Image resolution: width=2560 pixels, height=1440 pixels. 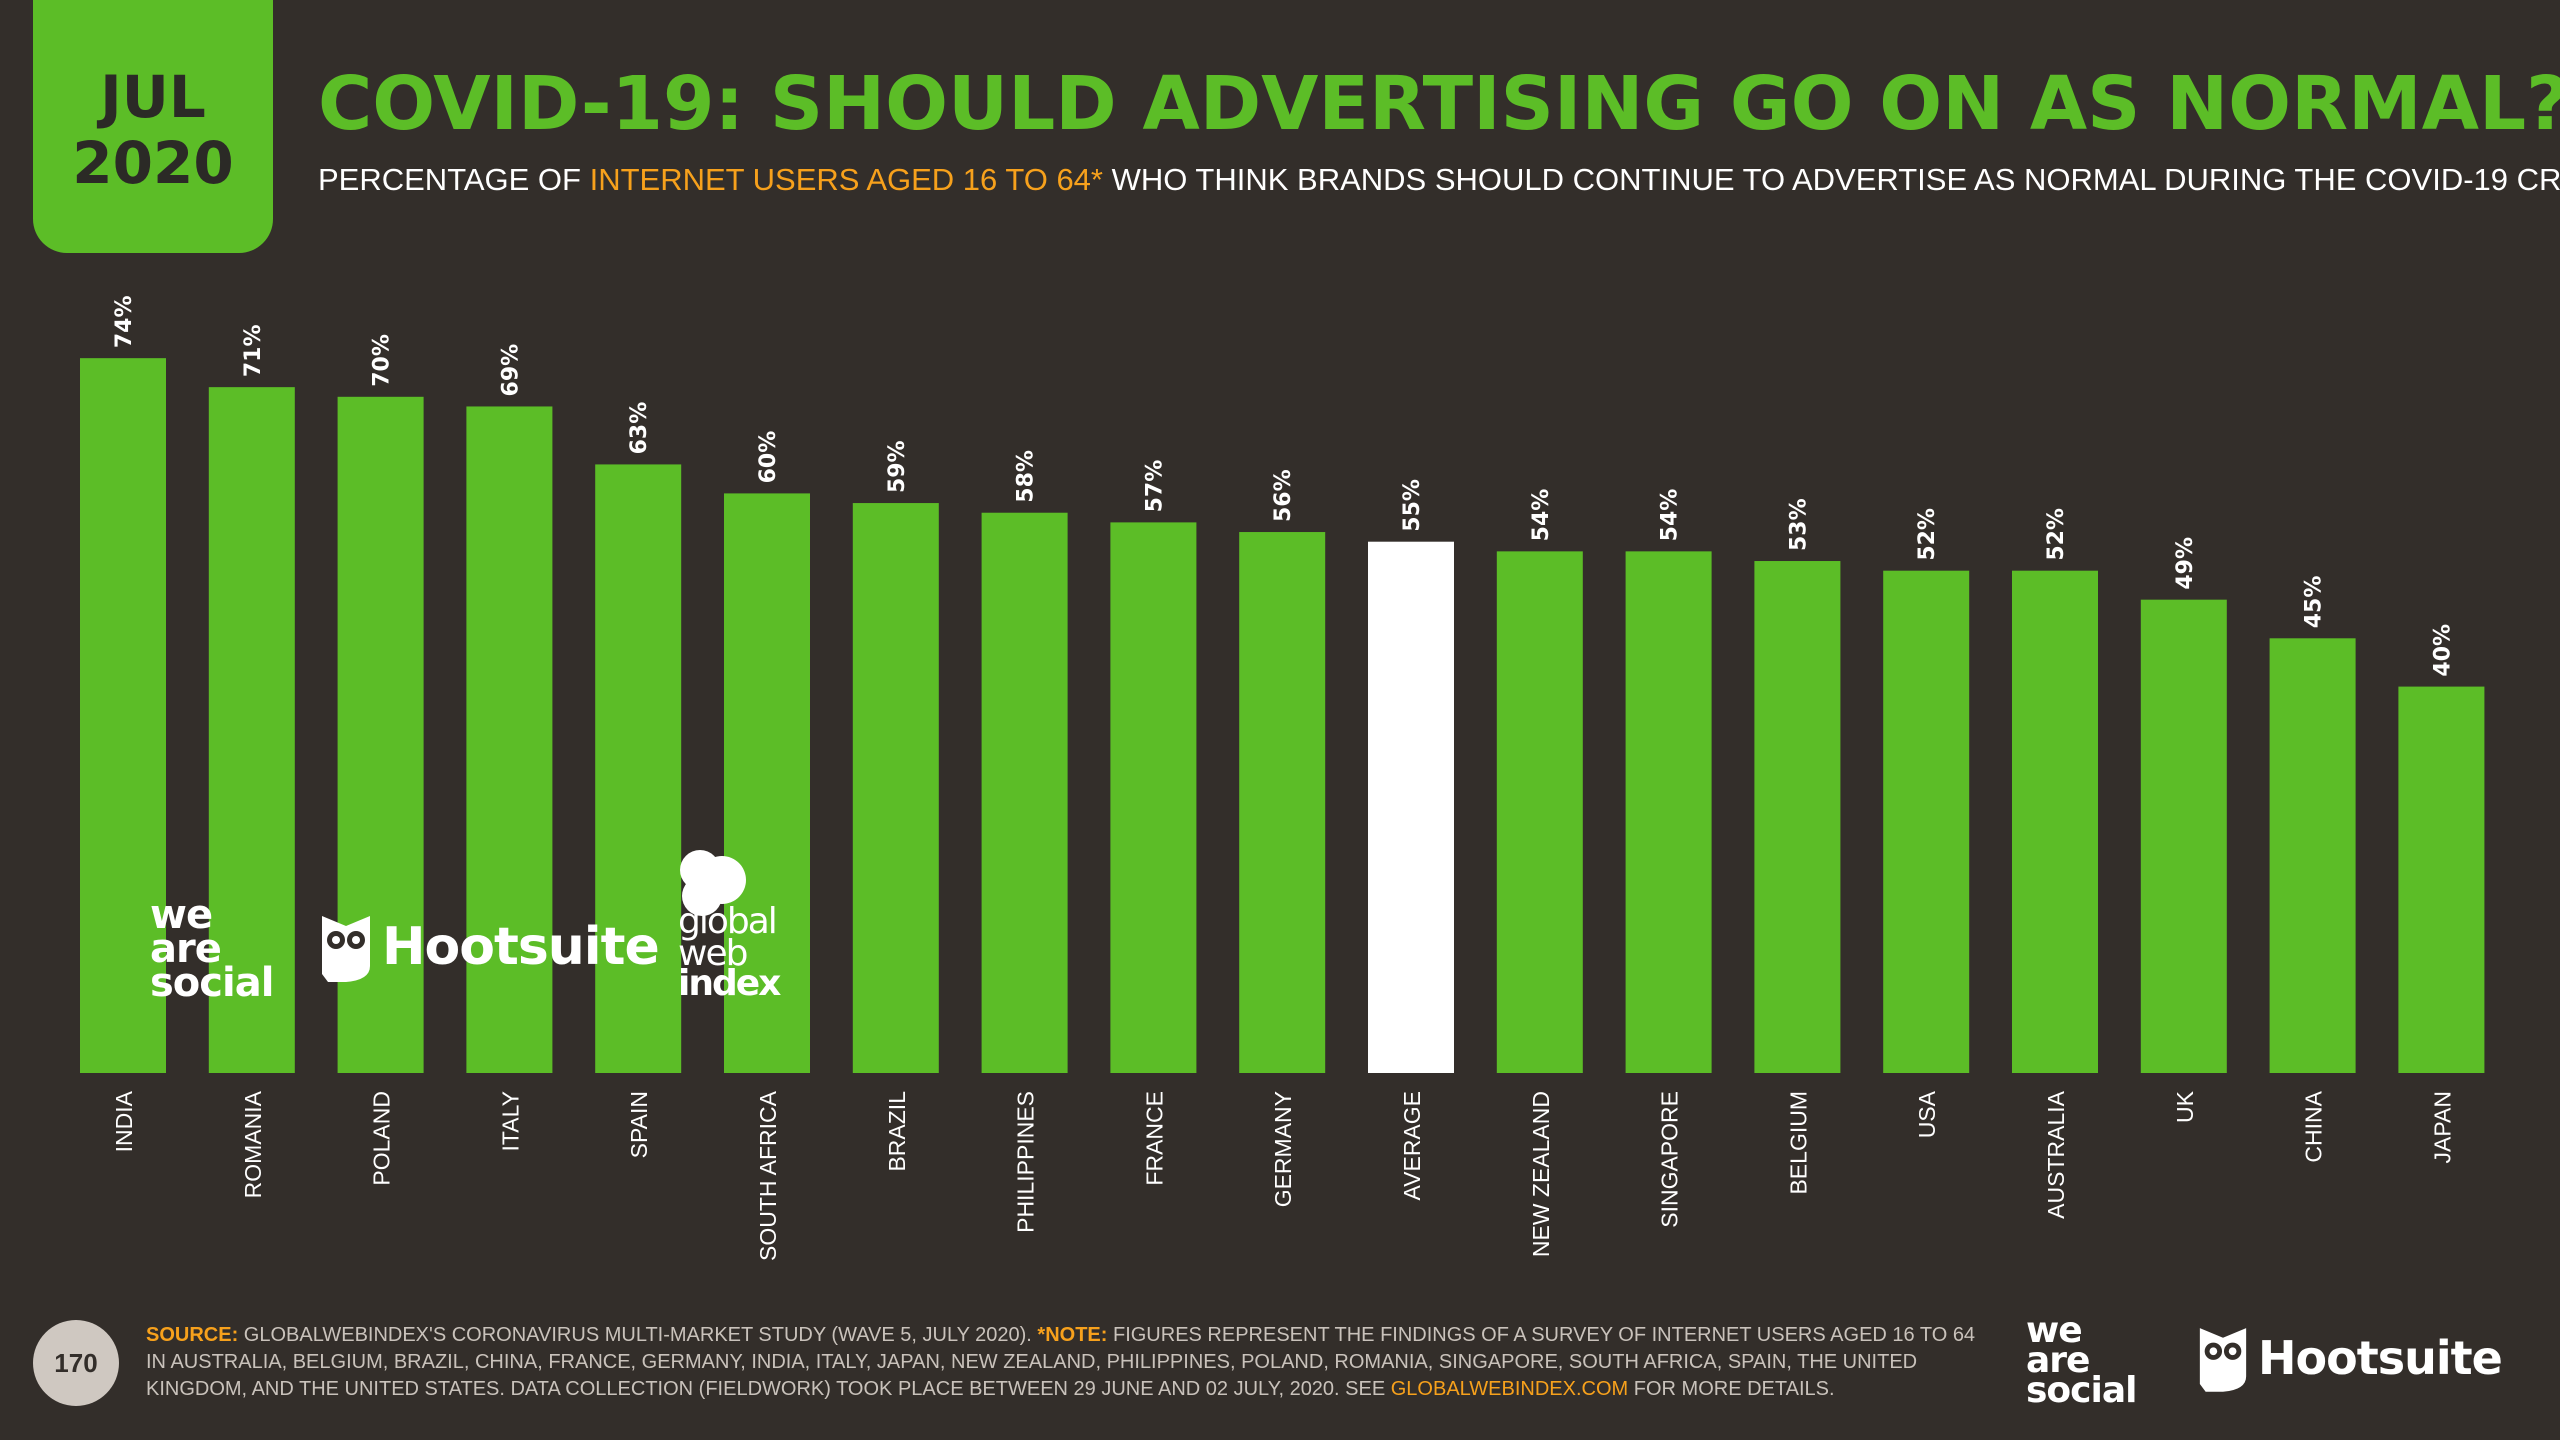 I want to click on category-label-china: CHINA, so click(x=2314, y=1126).